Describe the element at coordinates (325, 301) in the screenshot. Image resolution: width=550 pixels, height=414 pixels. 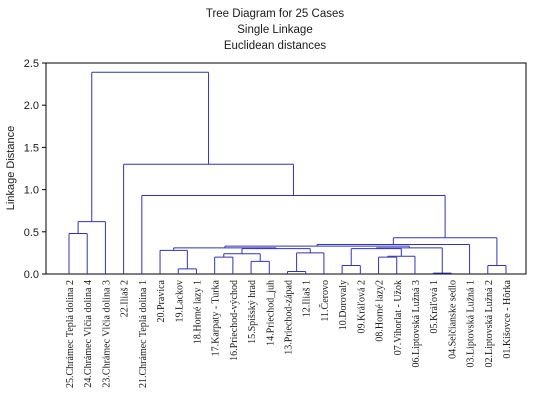
I see `leaf-label: 11.Čerovo` at that location.